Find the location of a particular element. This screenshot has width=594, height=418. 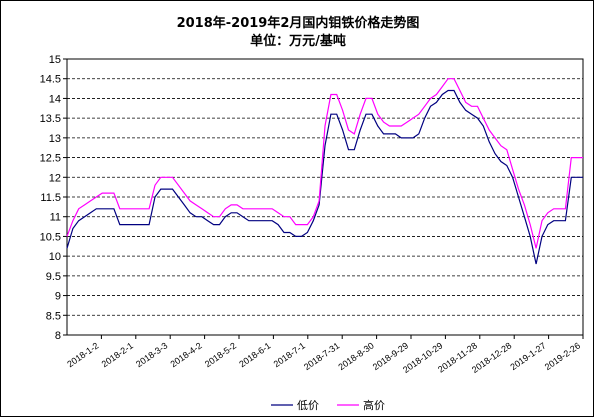

x-tick-label: 2018-4-2 is located at coordinates (185, 354).